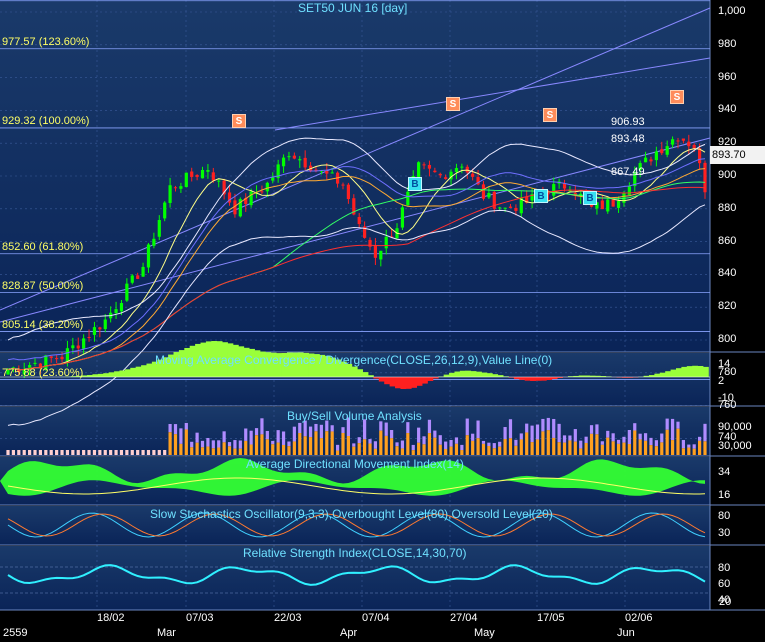  Describe the element at coordinates (737, 321) in the screenshot. I see `axis-background` at that location.